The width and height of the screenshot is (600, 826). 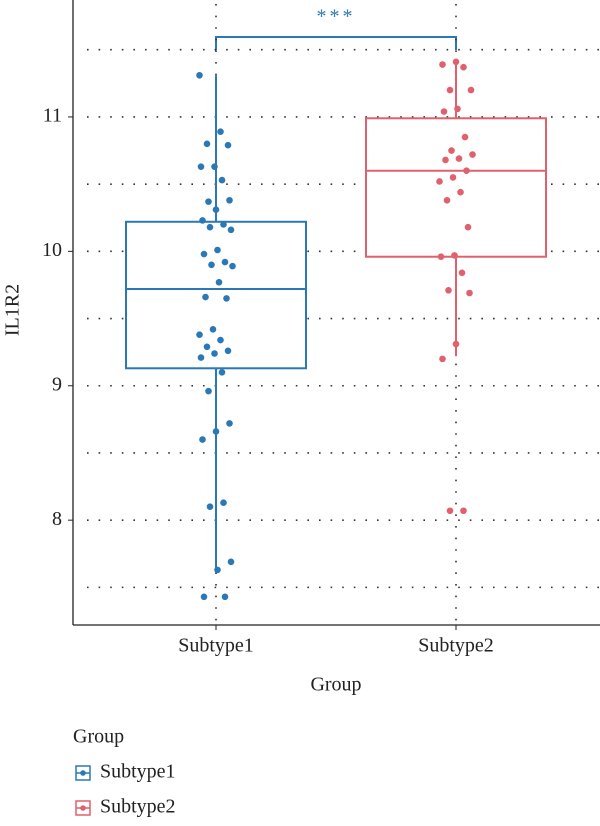 I want to click on significance-bracket, so click(x=336, y=43).